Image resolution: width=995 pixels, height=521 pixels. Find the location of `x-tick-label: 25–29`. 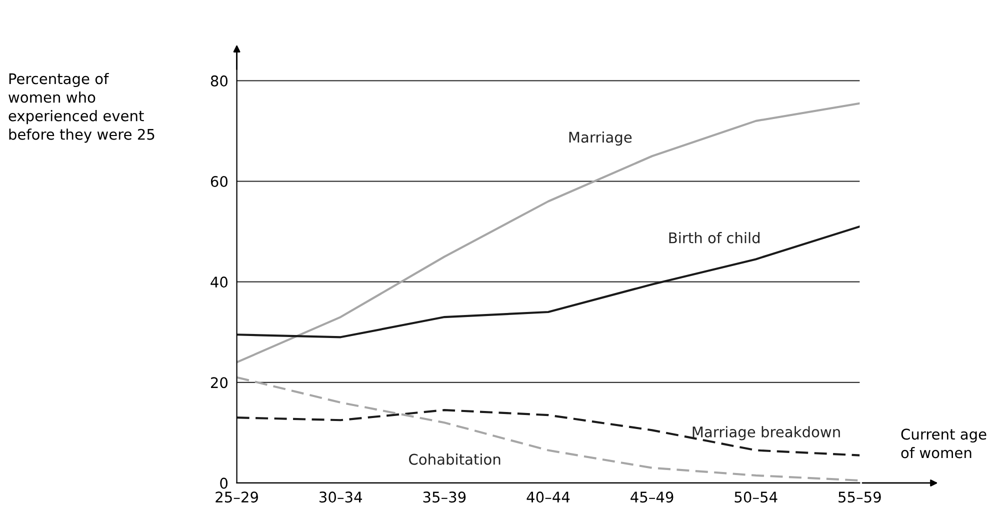

x-tick-label: 25–29 is located at coordinates (237, 497).